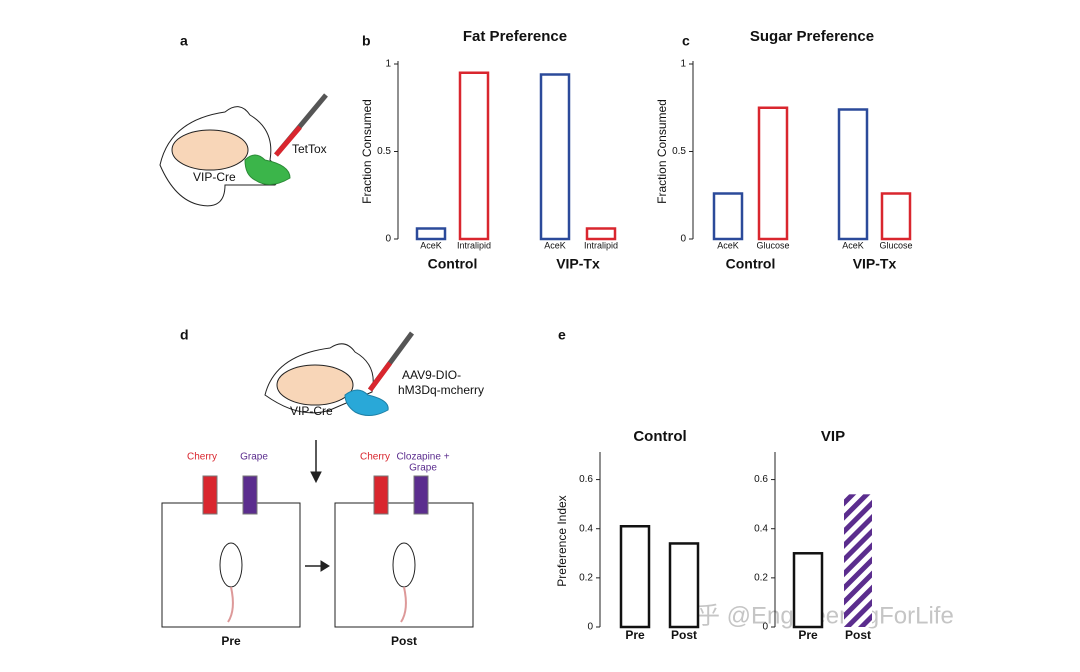 The image size is (1080, 672). I want to click on chart-title: VIP, so click(833, 436).